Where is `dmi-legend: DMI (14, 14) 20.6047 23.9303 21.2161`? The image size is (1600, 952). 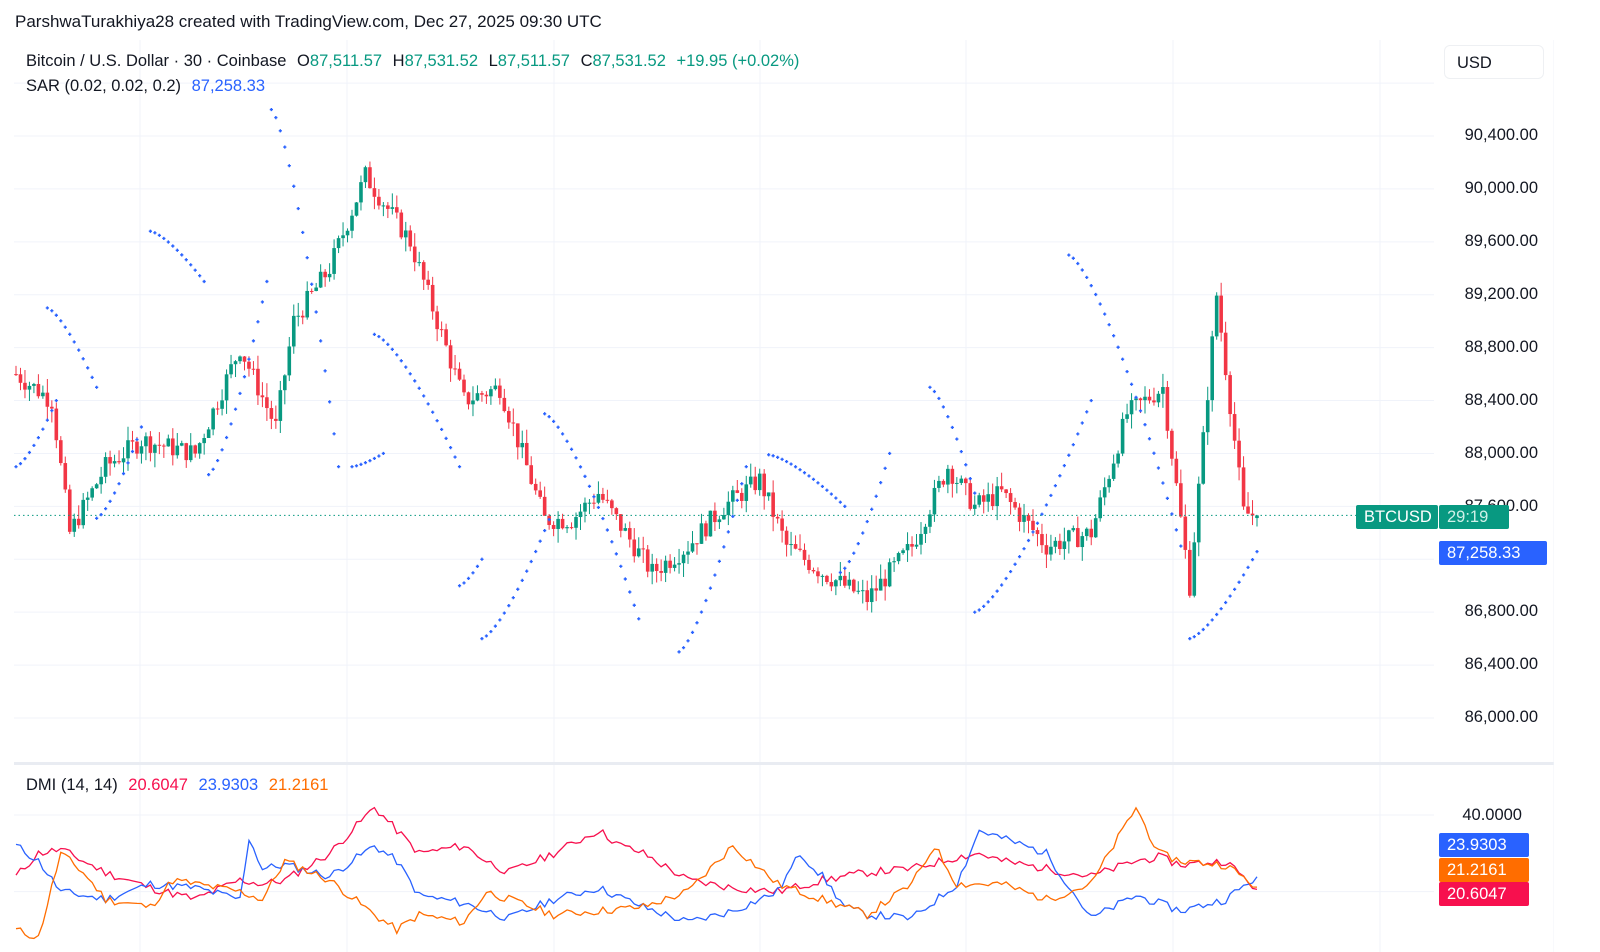
dmi-legend: DMI (14, 14) 20.6047 23.9303 21.2161 is located at coordinates (180, 785).